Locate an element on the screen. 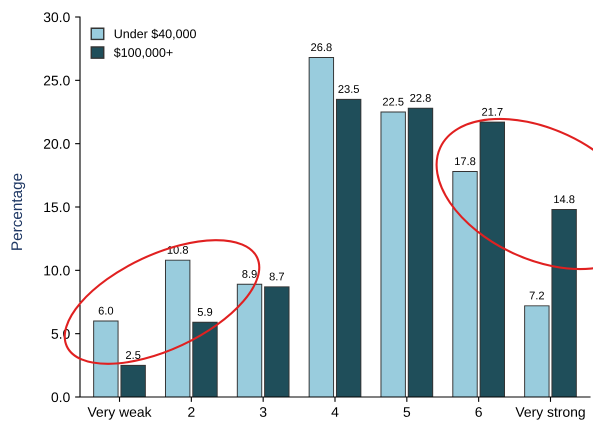  data-label: 21.7 is located at coordinates (492, 112).